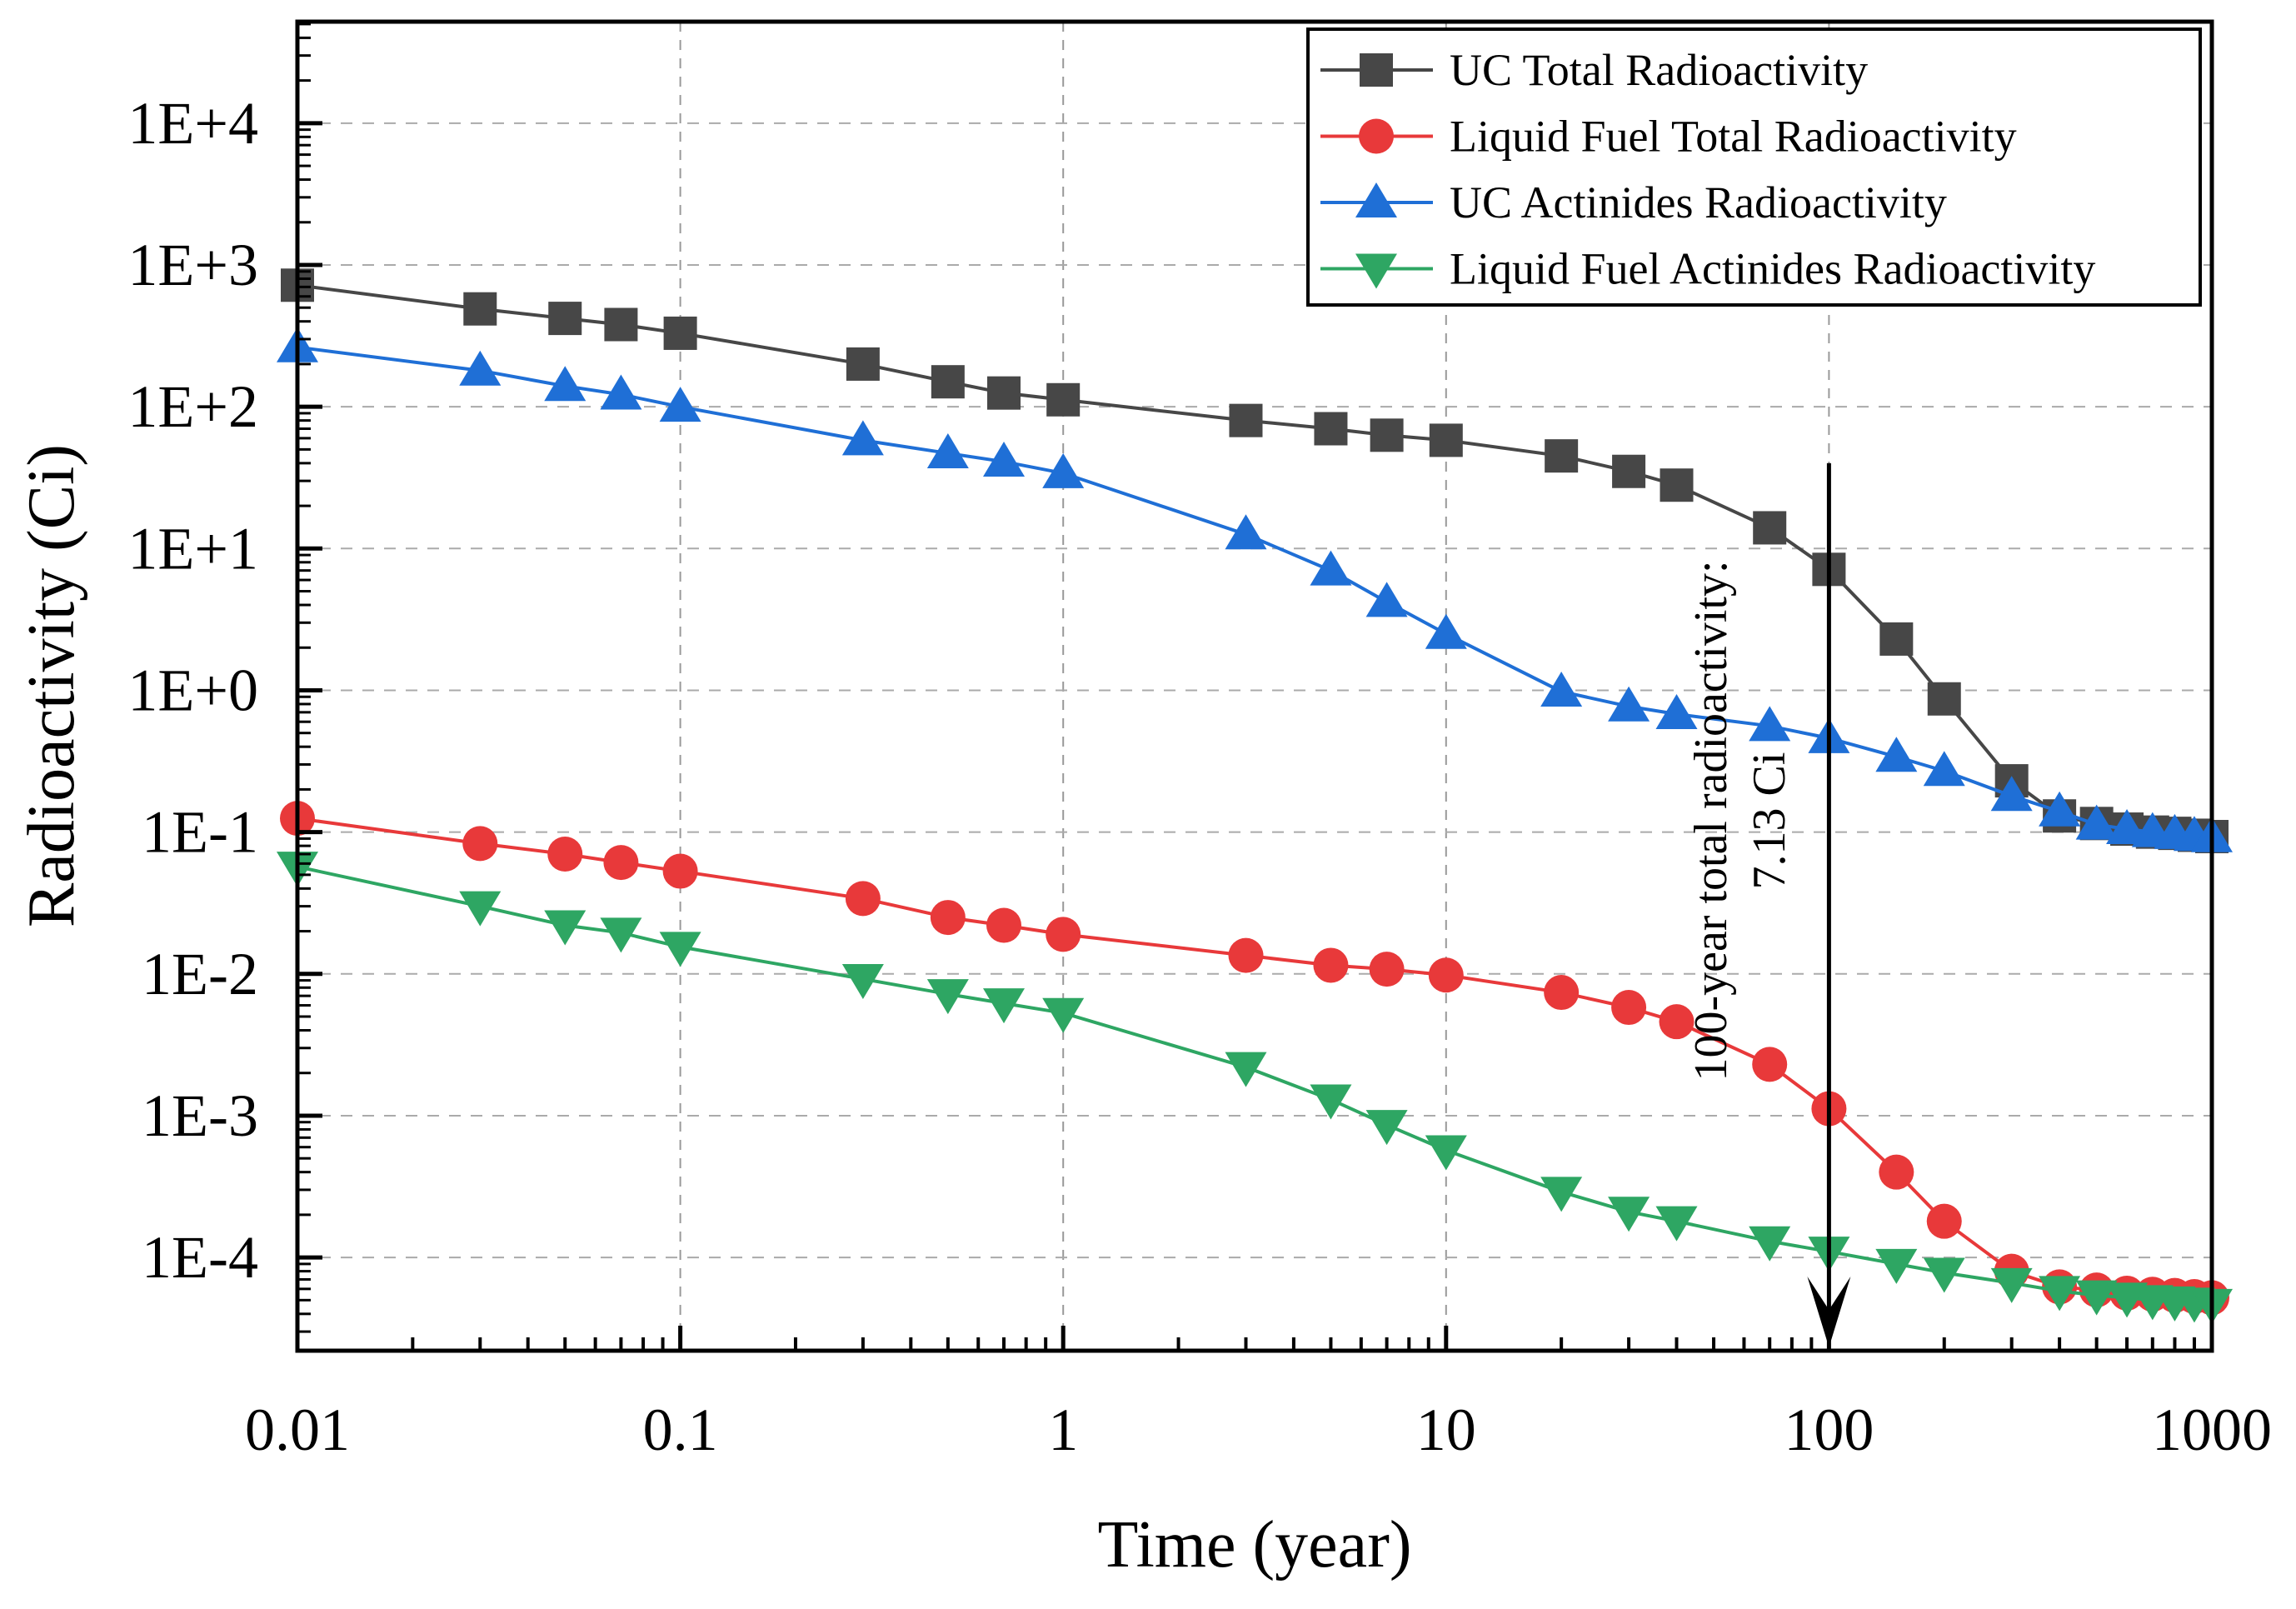 The image size is (2296, 1609). What do you see at coordinates (1258, 1430) in the screenshot?
I see `x-tick-labels: 0.01 0.1 1 10 100 1000` at bounding box center [1258, 1430].